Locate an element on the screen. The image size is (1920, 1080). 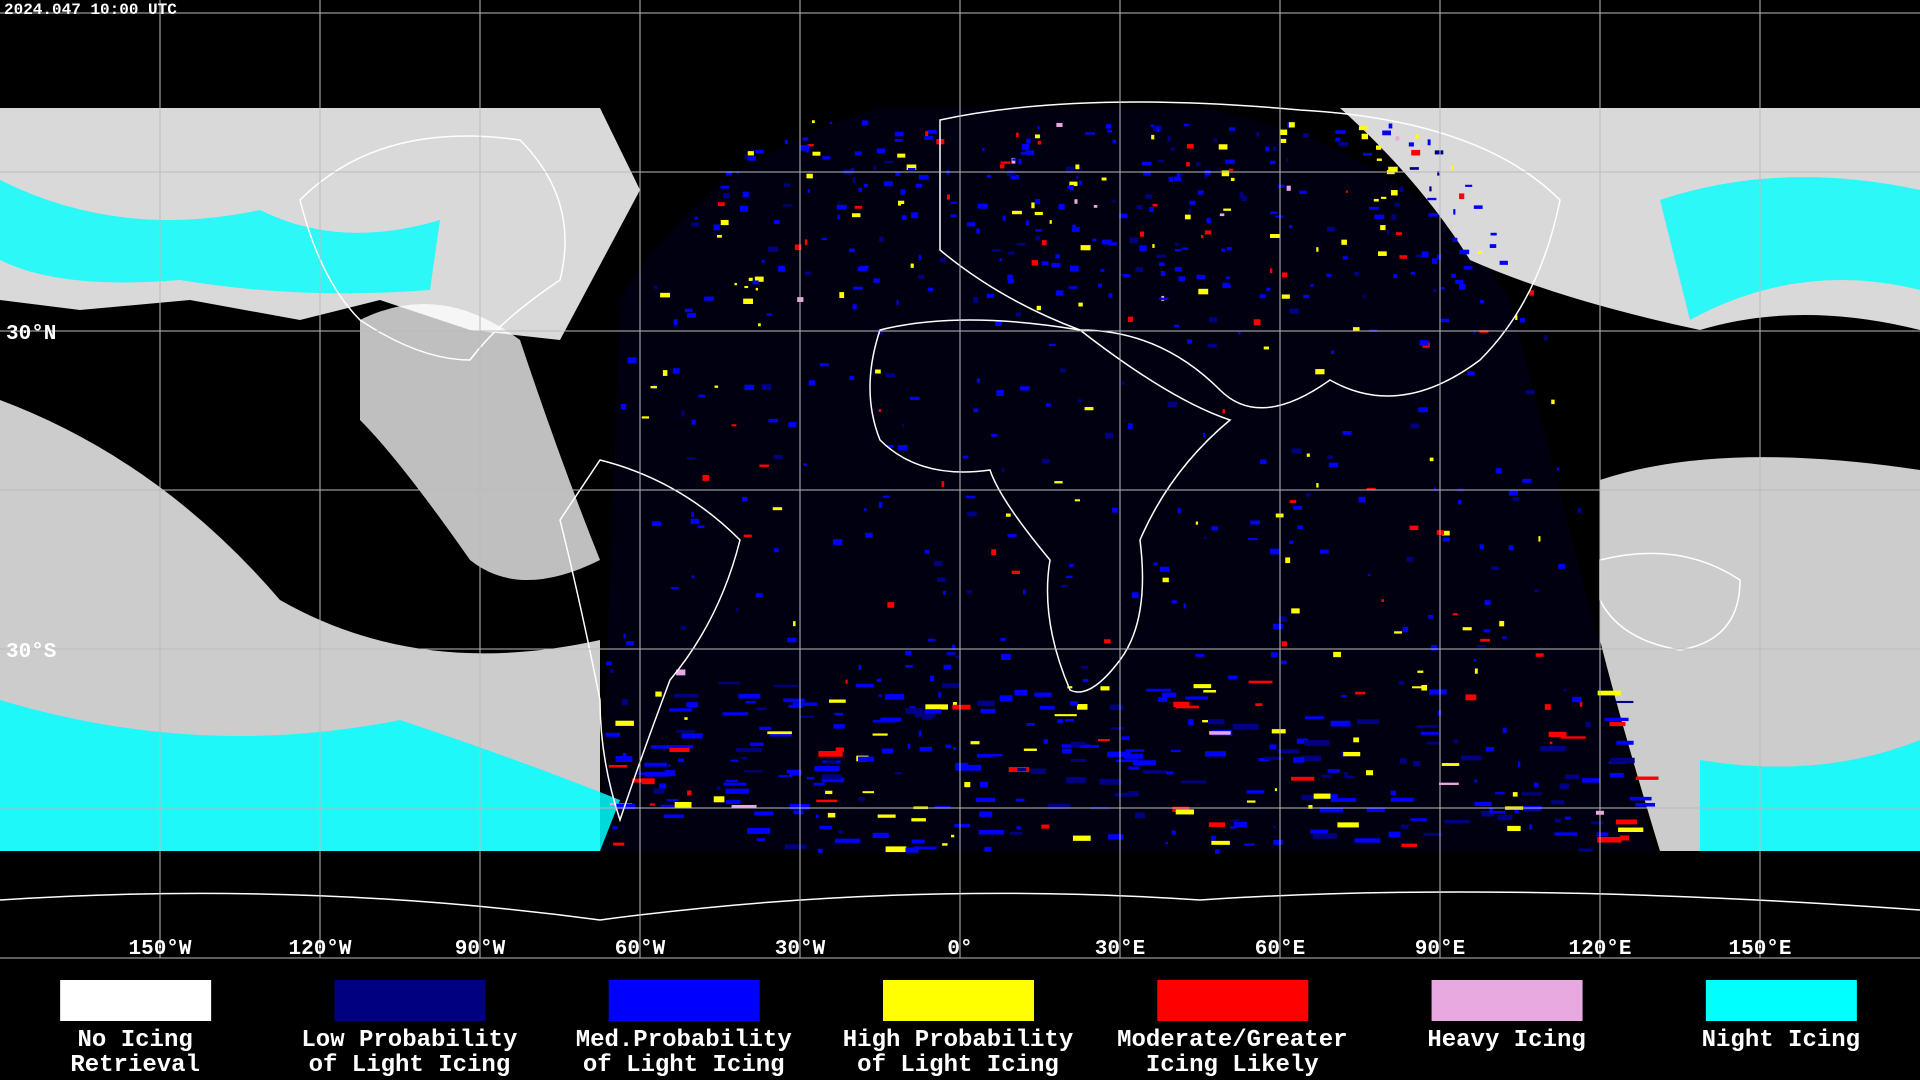
legend-label: Heavy Icing is located at coordinates (1506, 1040).